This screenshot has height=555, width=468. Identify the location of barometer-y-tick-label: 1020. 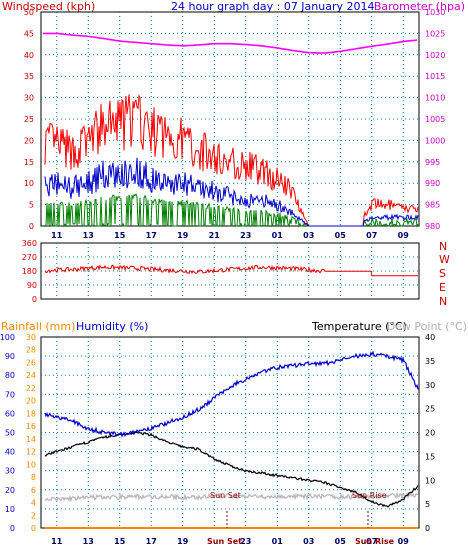
(435, 55).